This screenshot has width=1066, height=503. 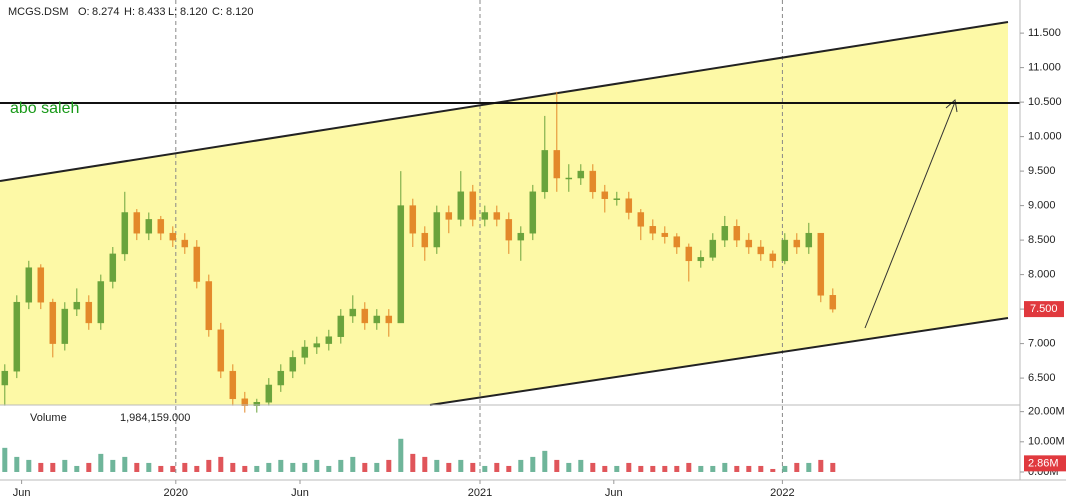 I want to click on y-tick-label: 8.500, so click(x=1042, y=240).